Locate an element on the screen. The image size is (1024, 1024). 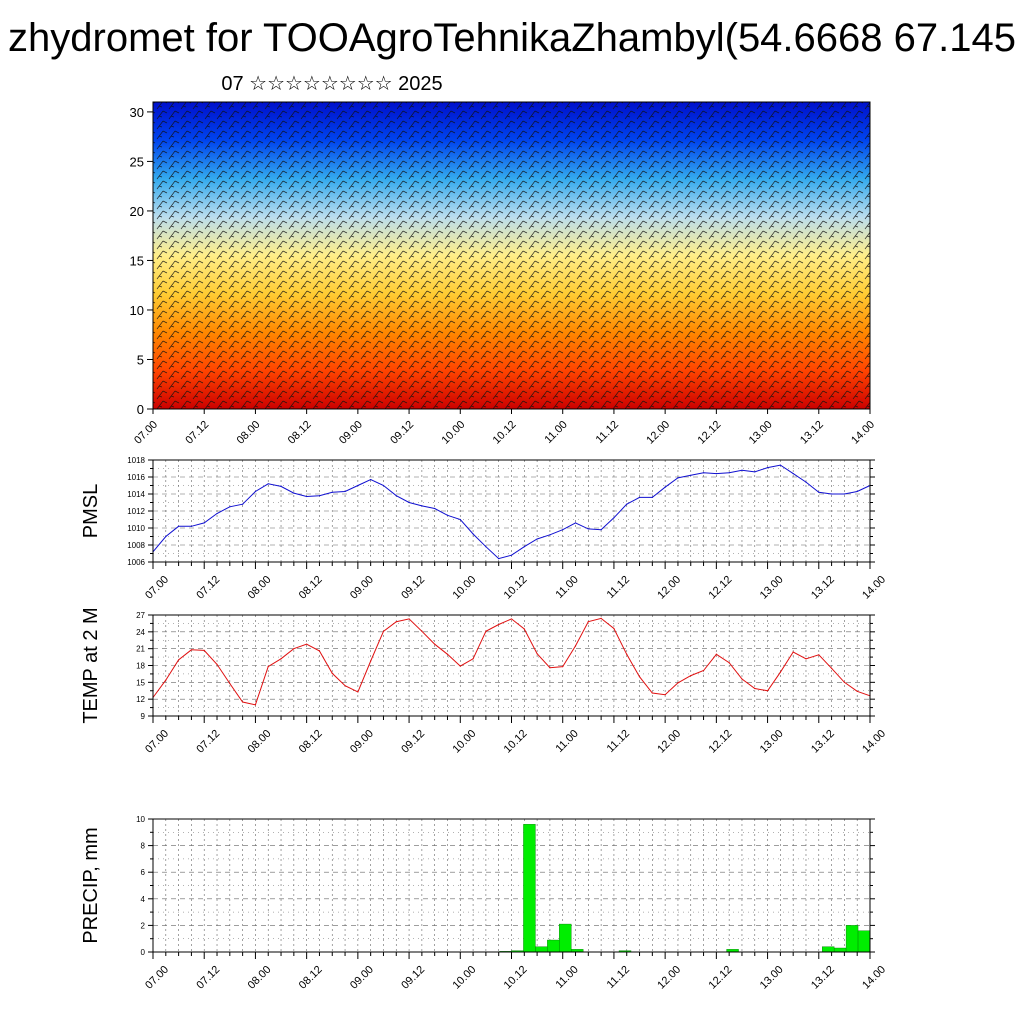
x-tick-label: 09.12 is located at coordinates (413, 588).